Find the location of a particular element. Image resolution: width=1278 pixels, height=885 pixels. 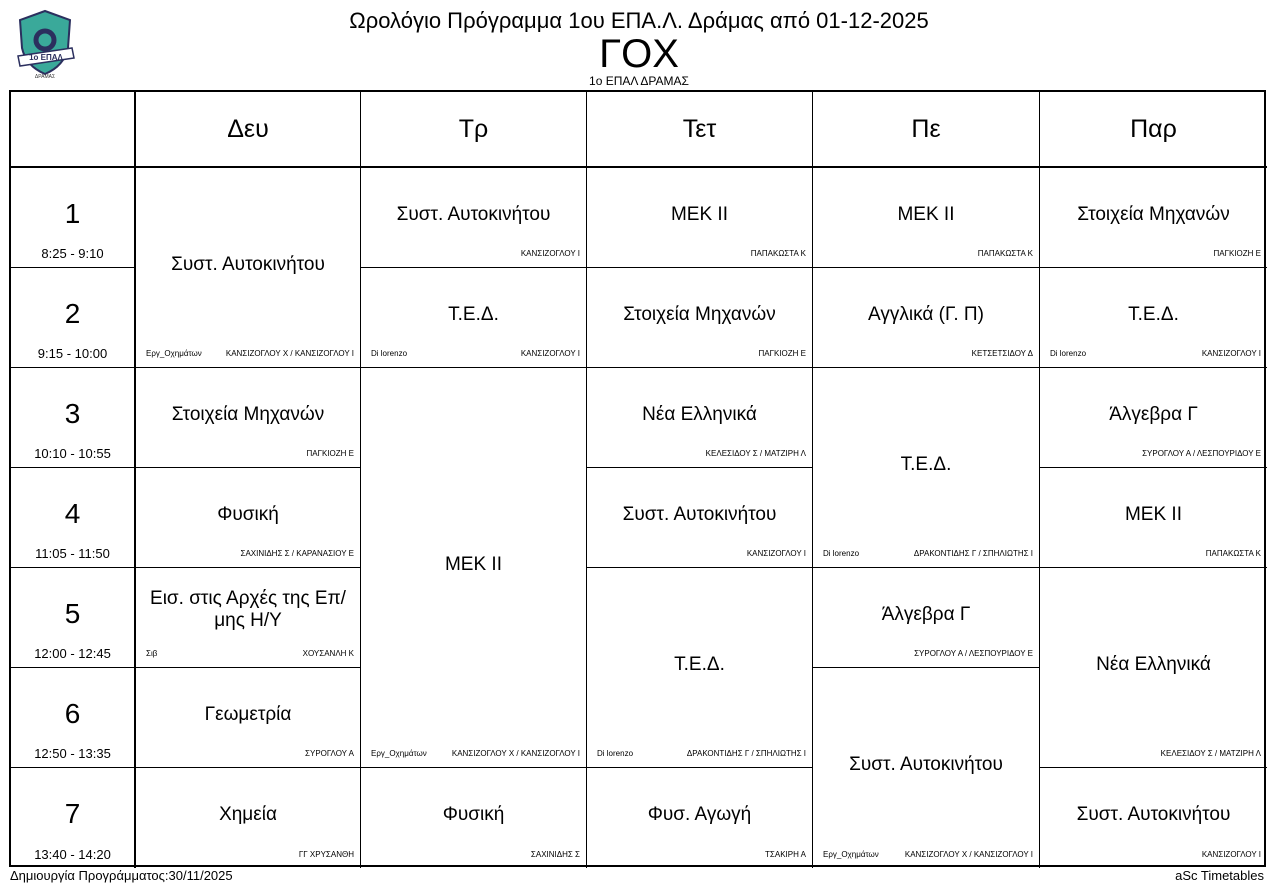

day-header: Τετ is located at coordinates (700, 130).